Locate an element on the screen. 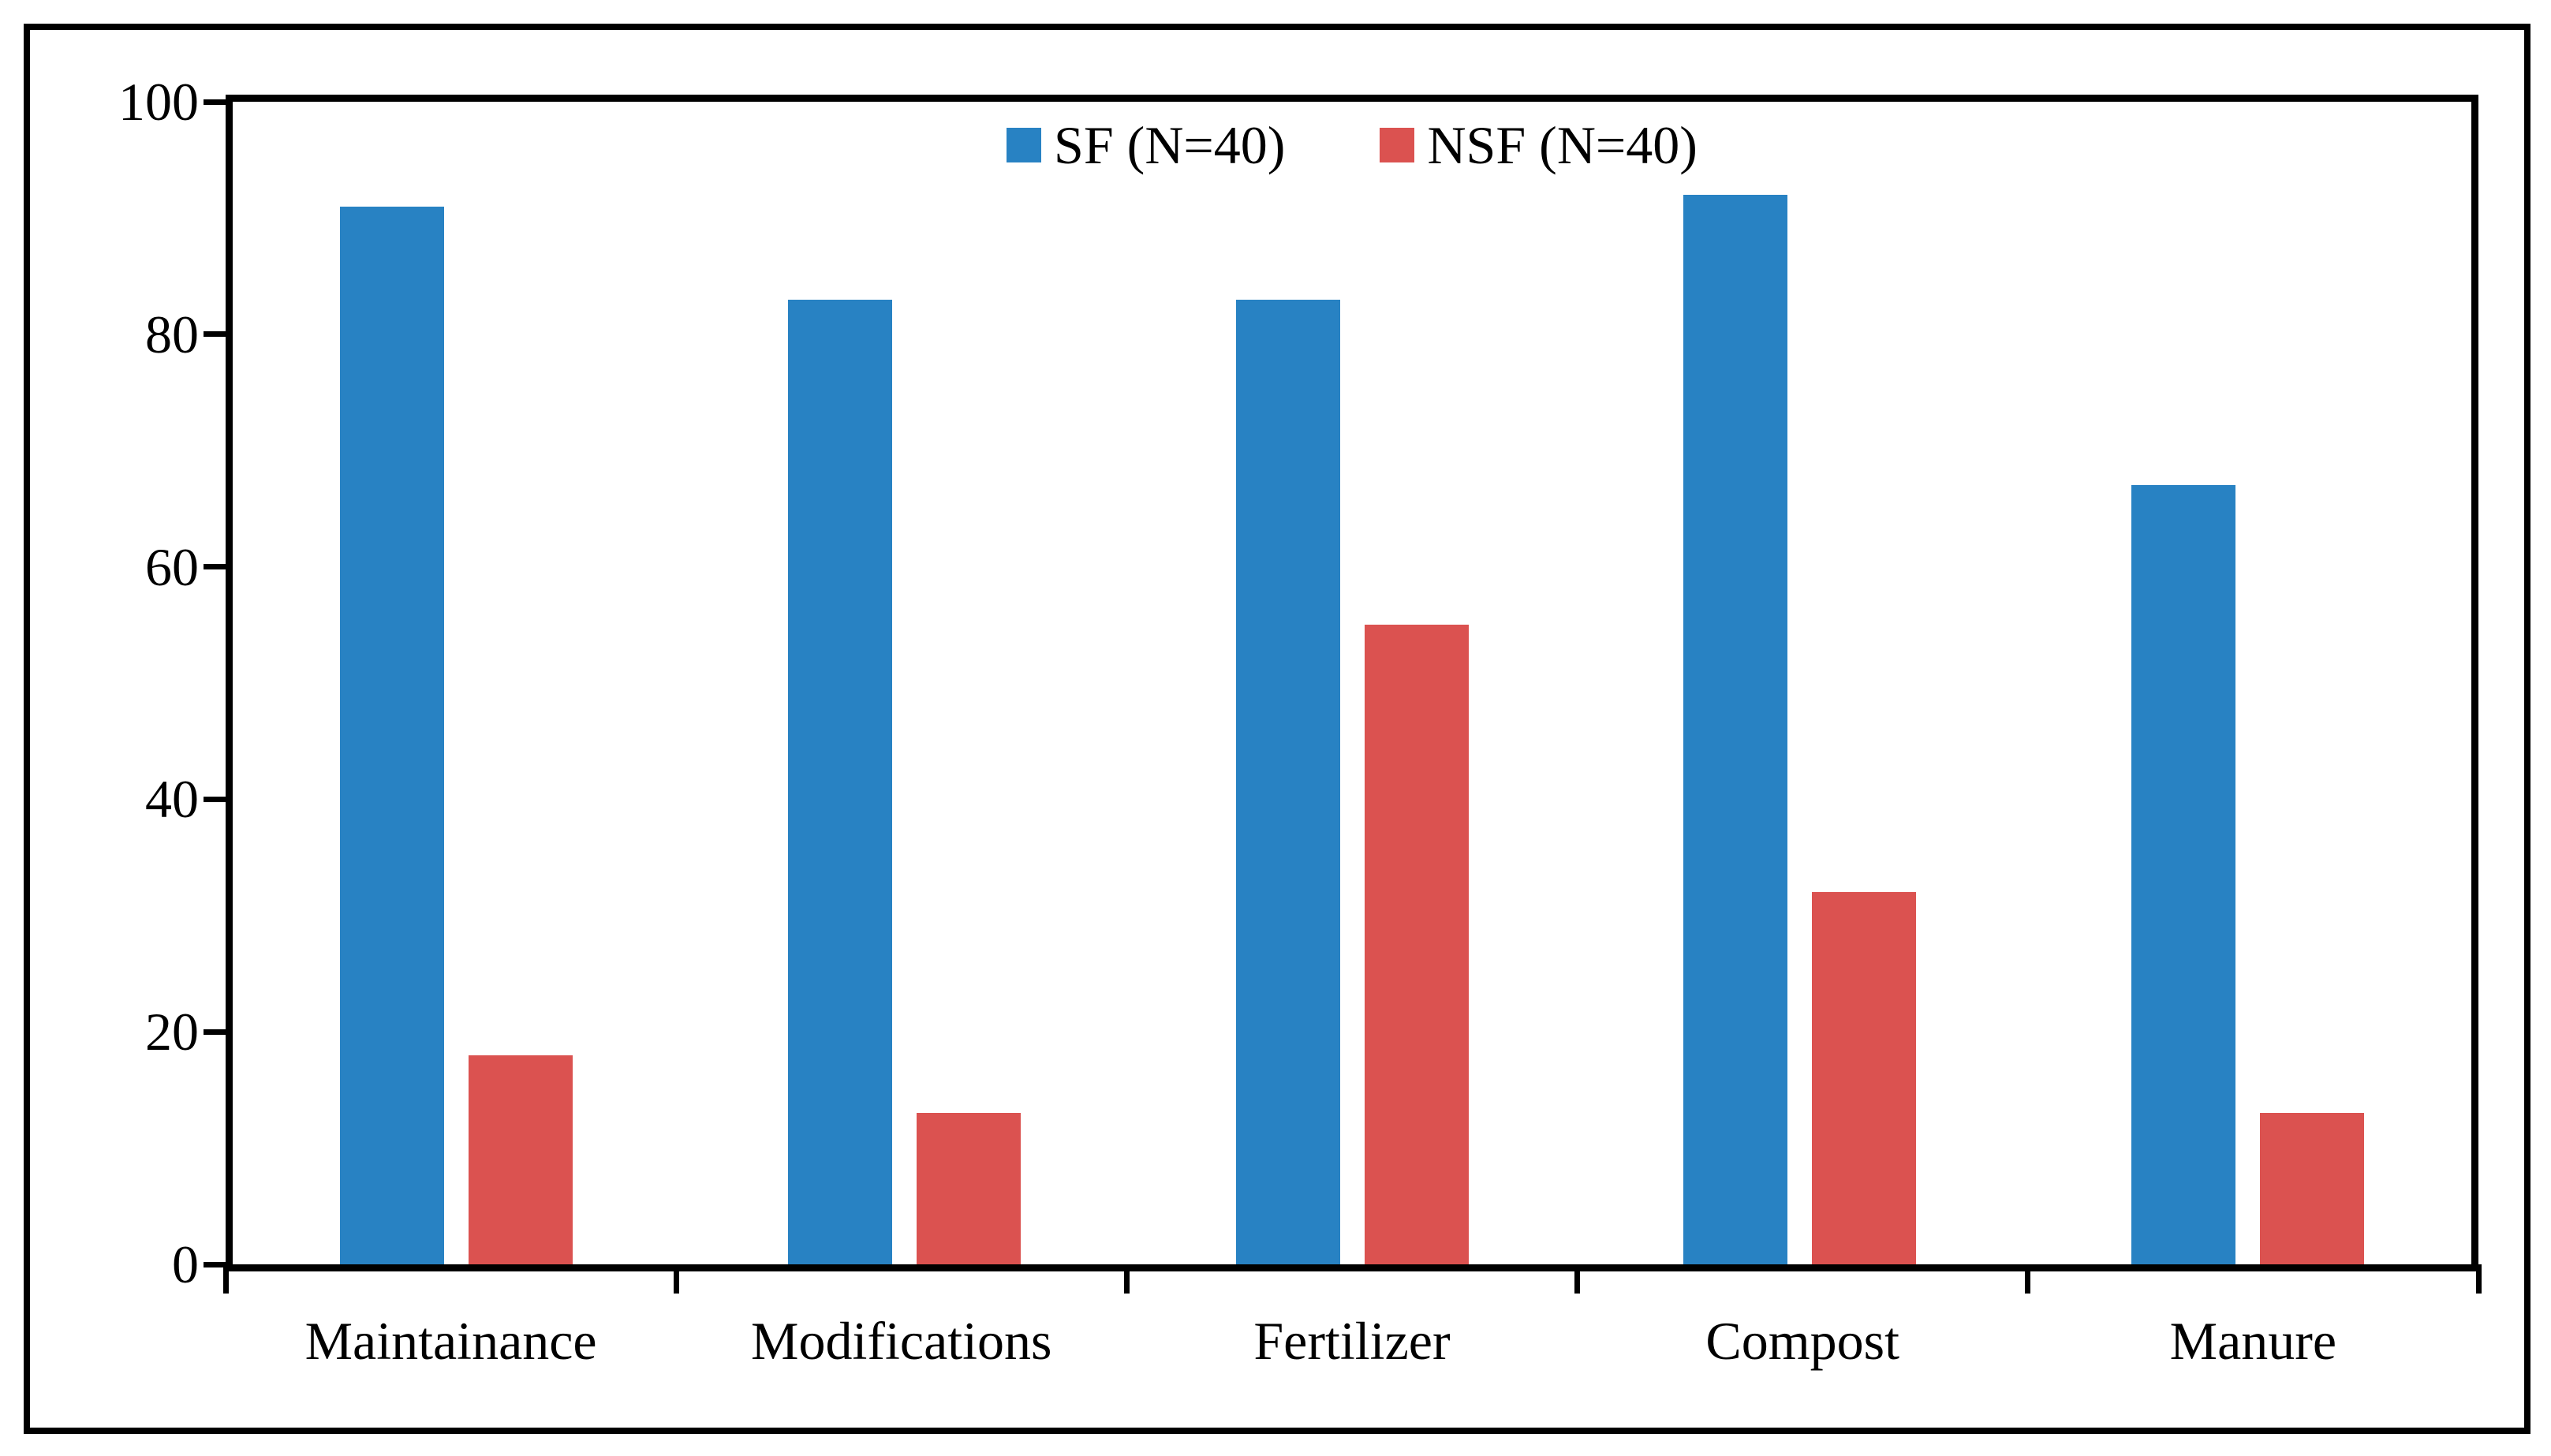 This screenshot has width=2551, height=1456. legend-item-sf: SF (N=40) is located at coordinates (1146, 145).